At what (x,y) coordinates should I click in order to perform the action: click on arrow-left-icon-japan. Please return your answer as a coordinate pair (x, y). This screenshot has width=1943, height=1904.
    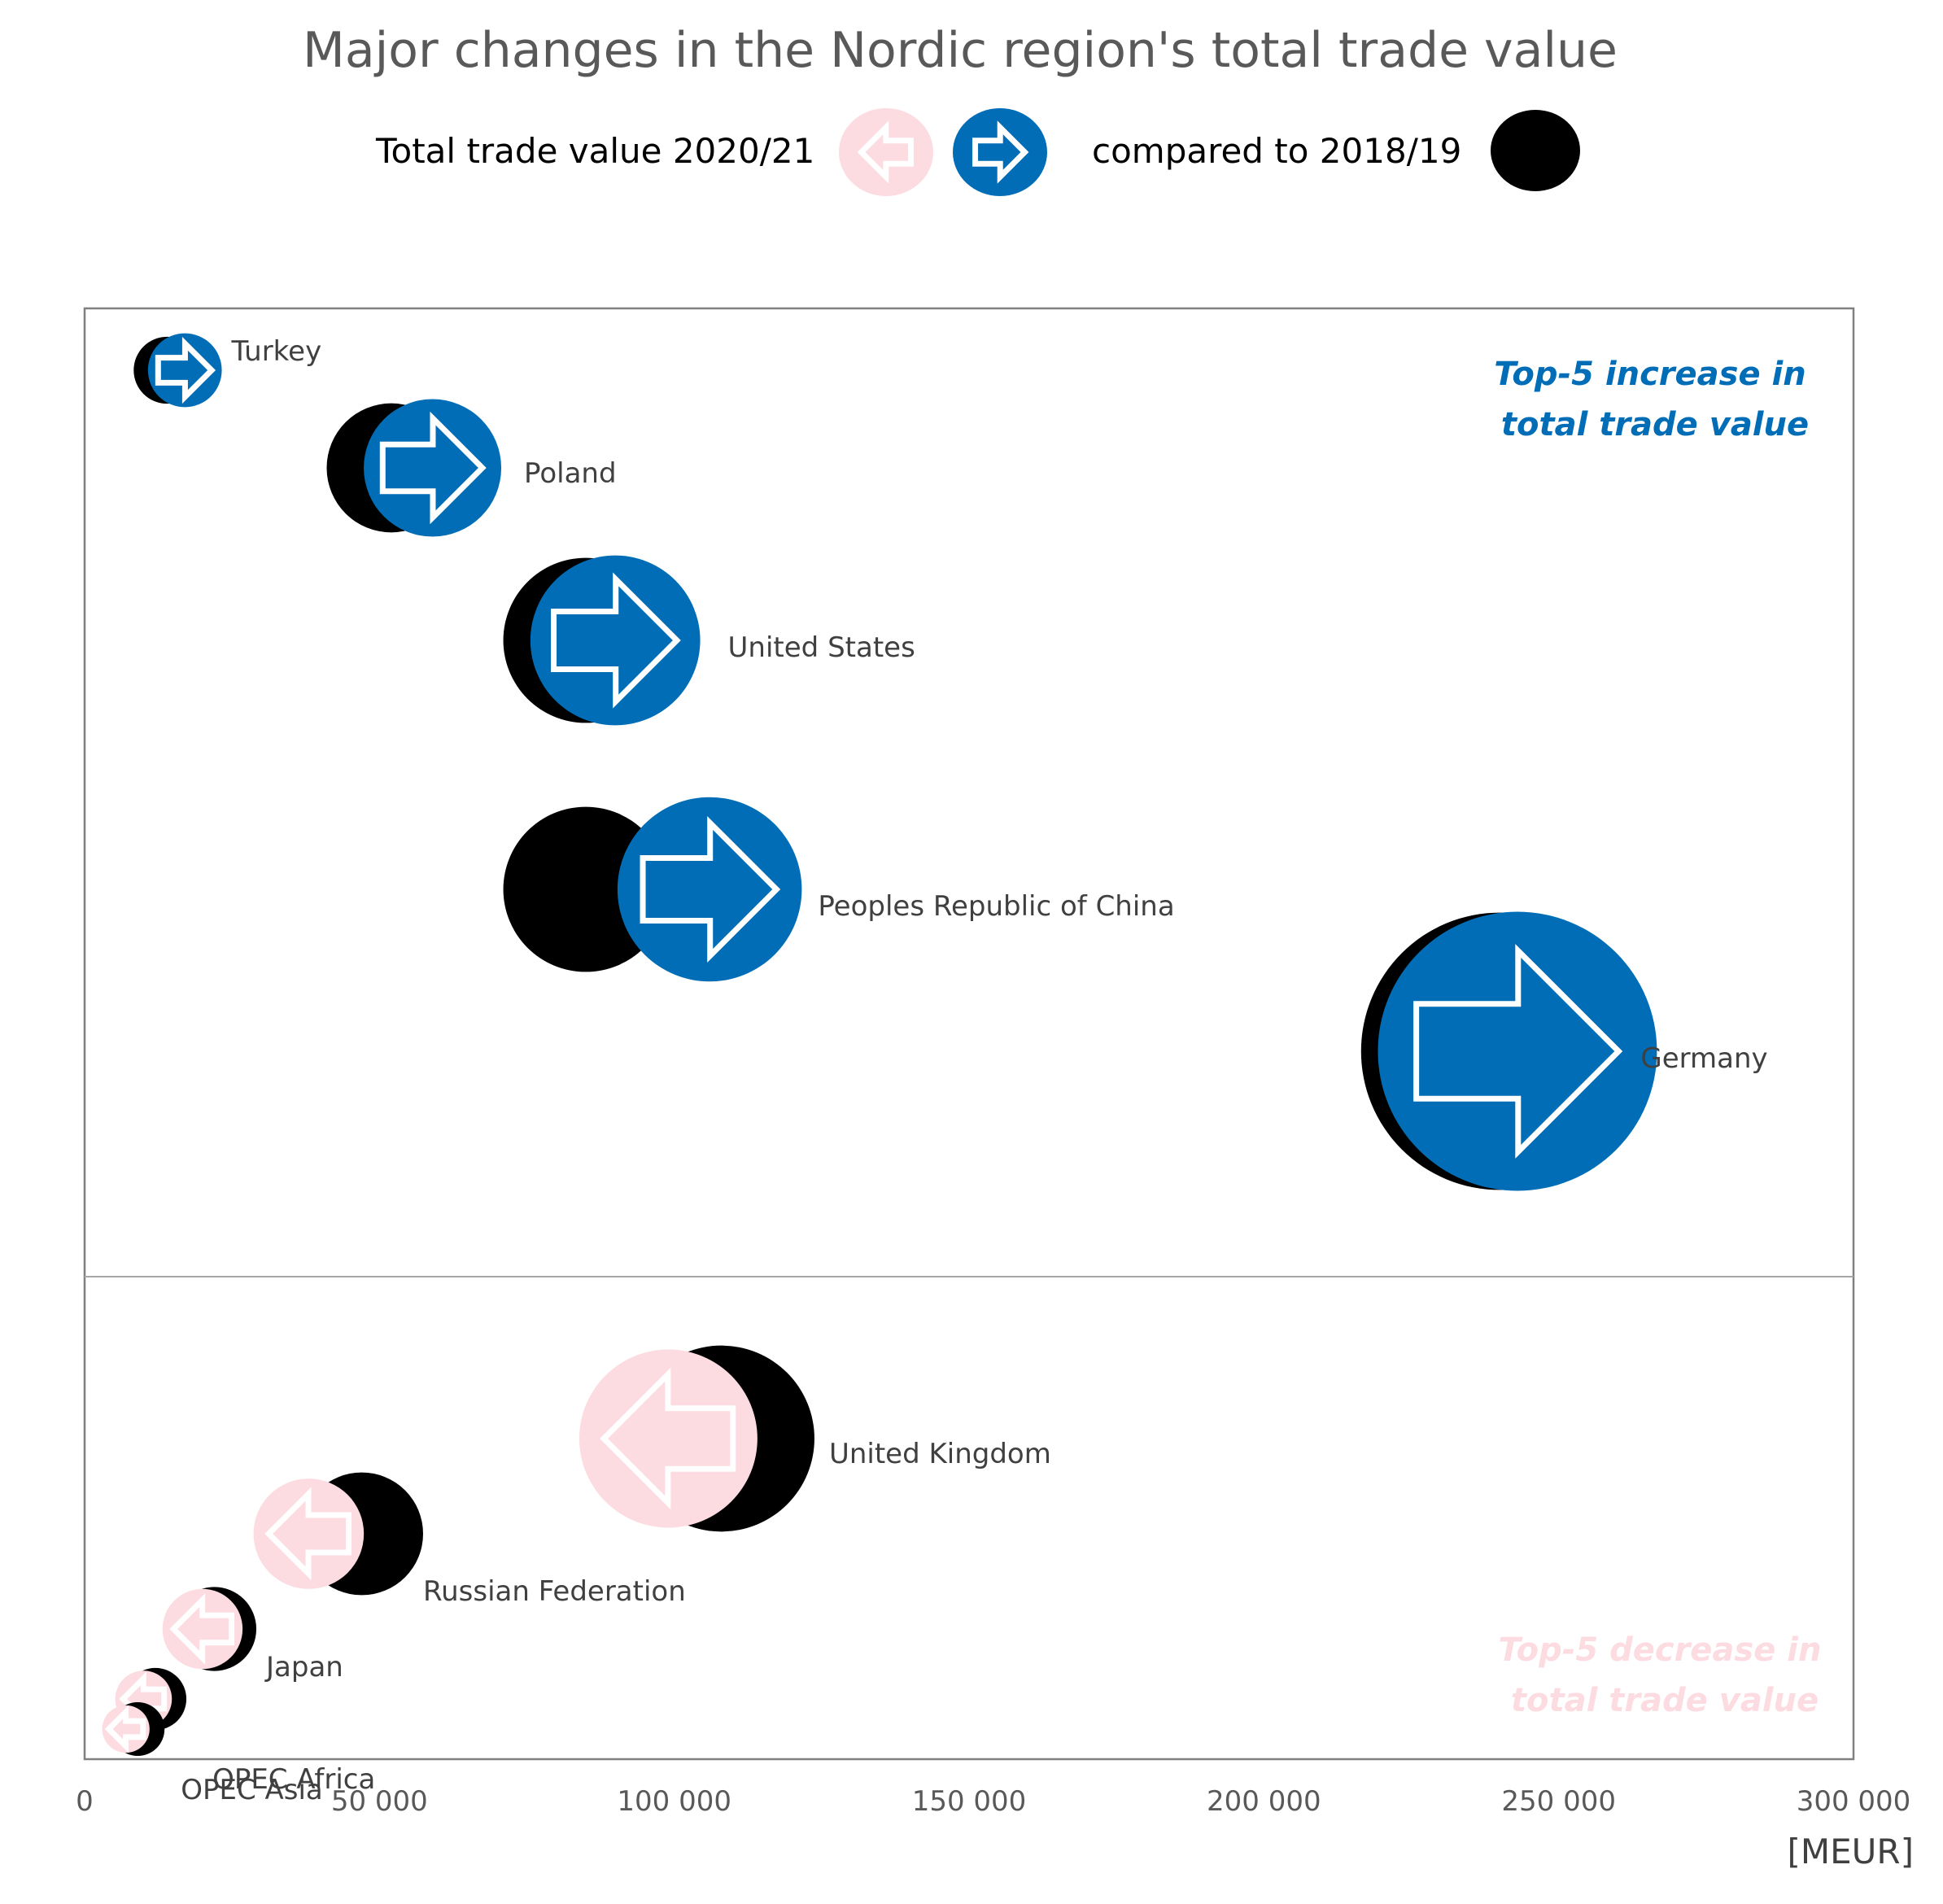
    Looking at the image, I should click on (202, 1629).